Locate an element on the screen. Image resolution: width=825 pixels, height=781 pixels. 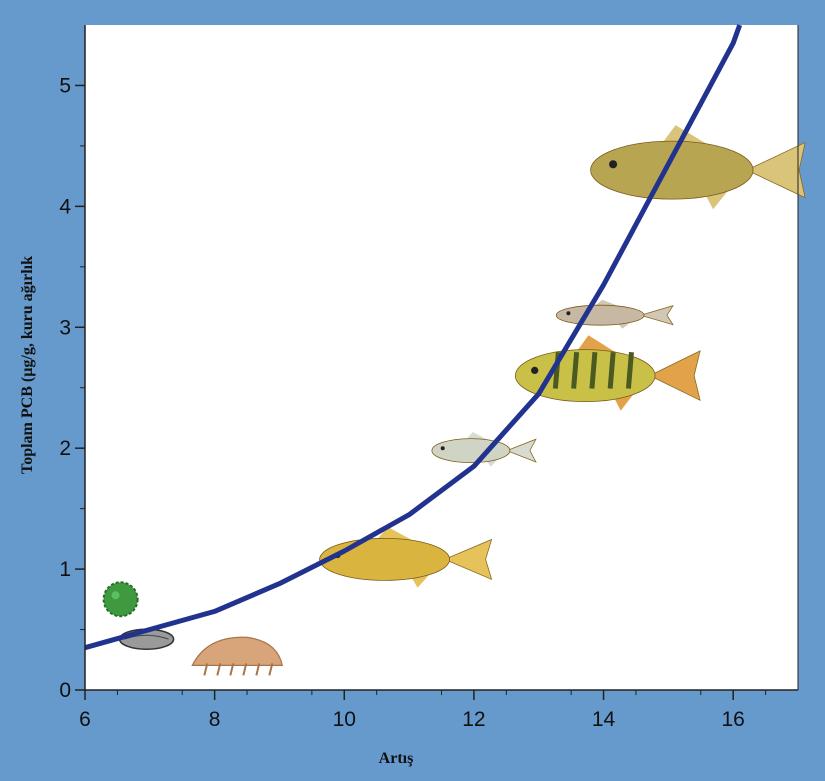
phytoplankton-icon is located at coordinates (120, 599).